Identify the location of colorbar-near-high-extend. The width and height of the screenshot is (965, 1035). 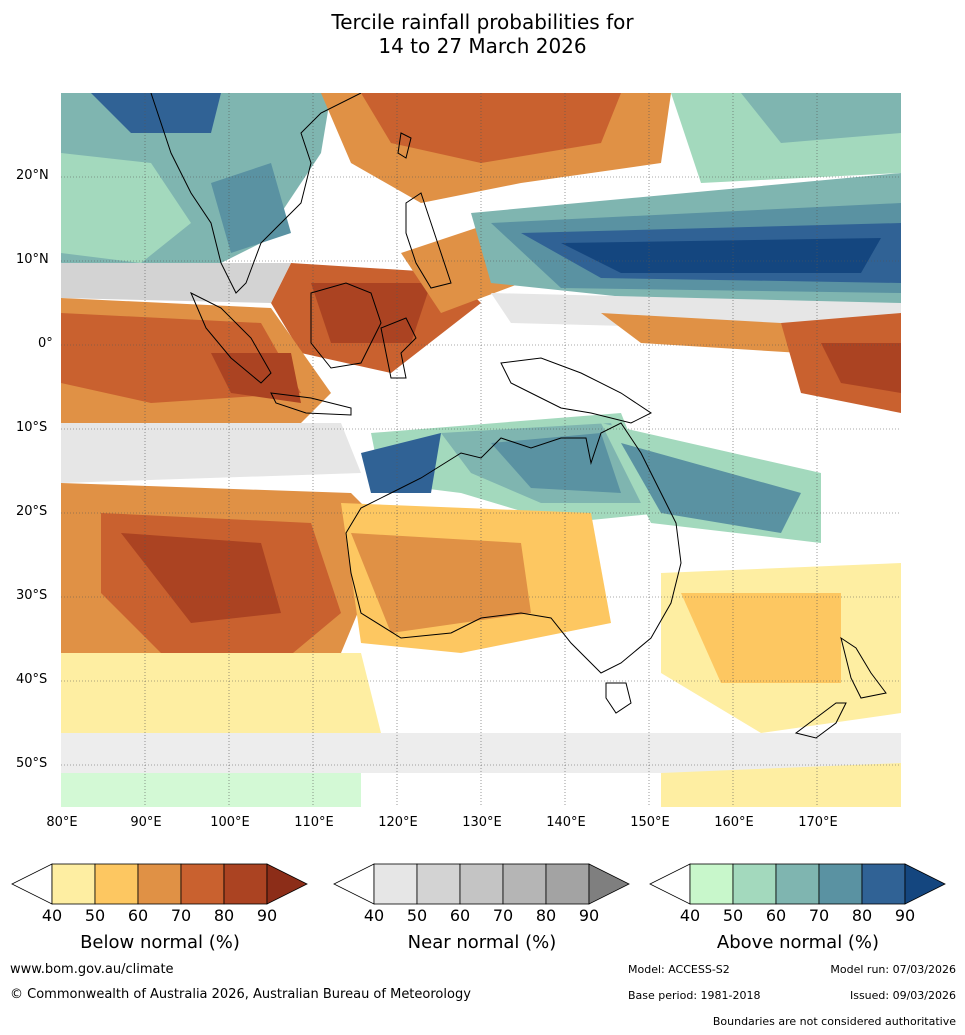
(609, 884).